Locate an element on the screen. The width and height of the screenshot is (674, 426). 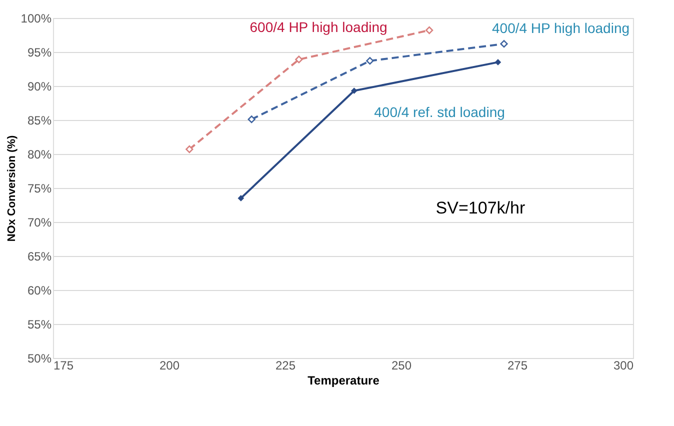
y-tick-label: 70% is located at coordinates (39, 223).